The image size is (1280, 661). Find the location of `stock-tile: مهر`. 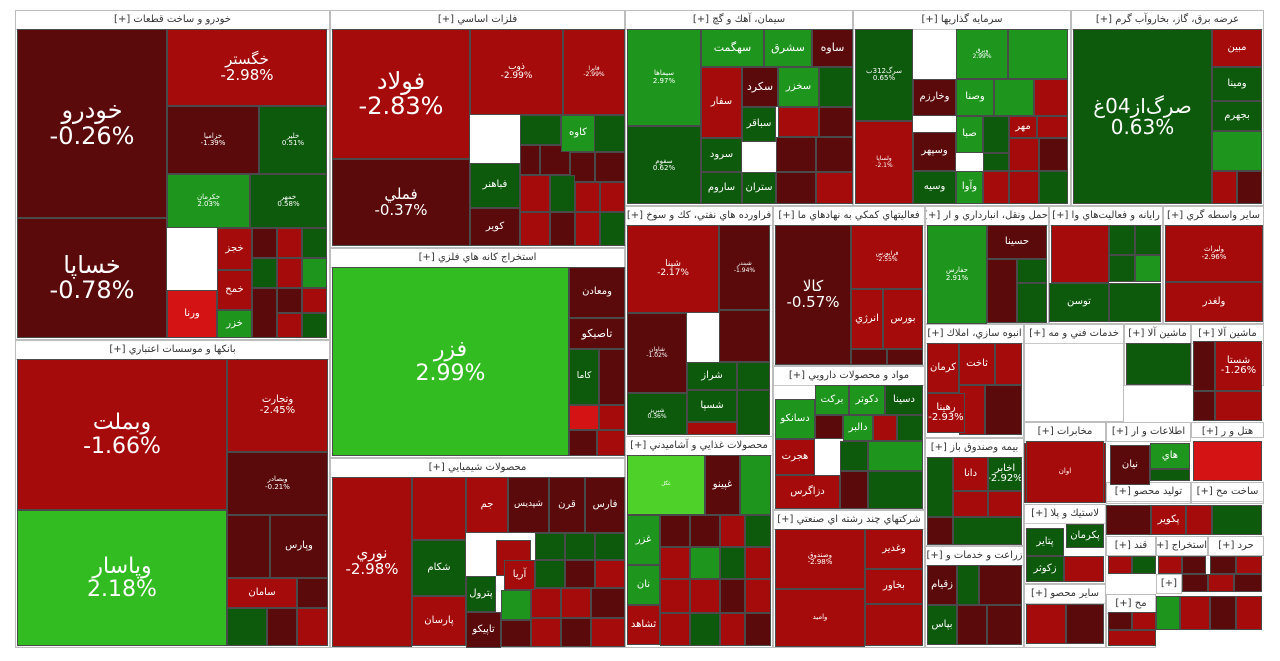

stock-tile: مهر is located at coordinates (1023, 127).